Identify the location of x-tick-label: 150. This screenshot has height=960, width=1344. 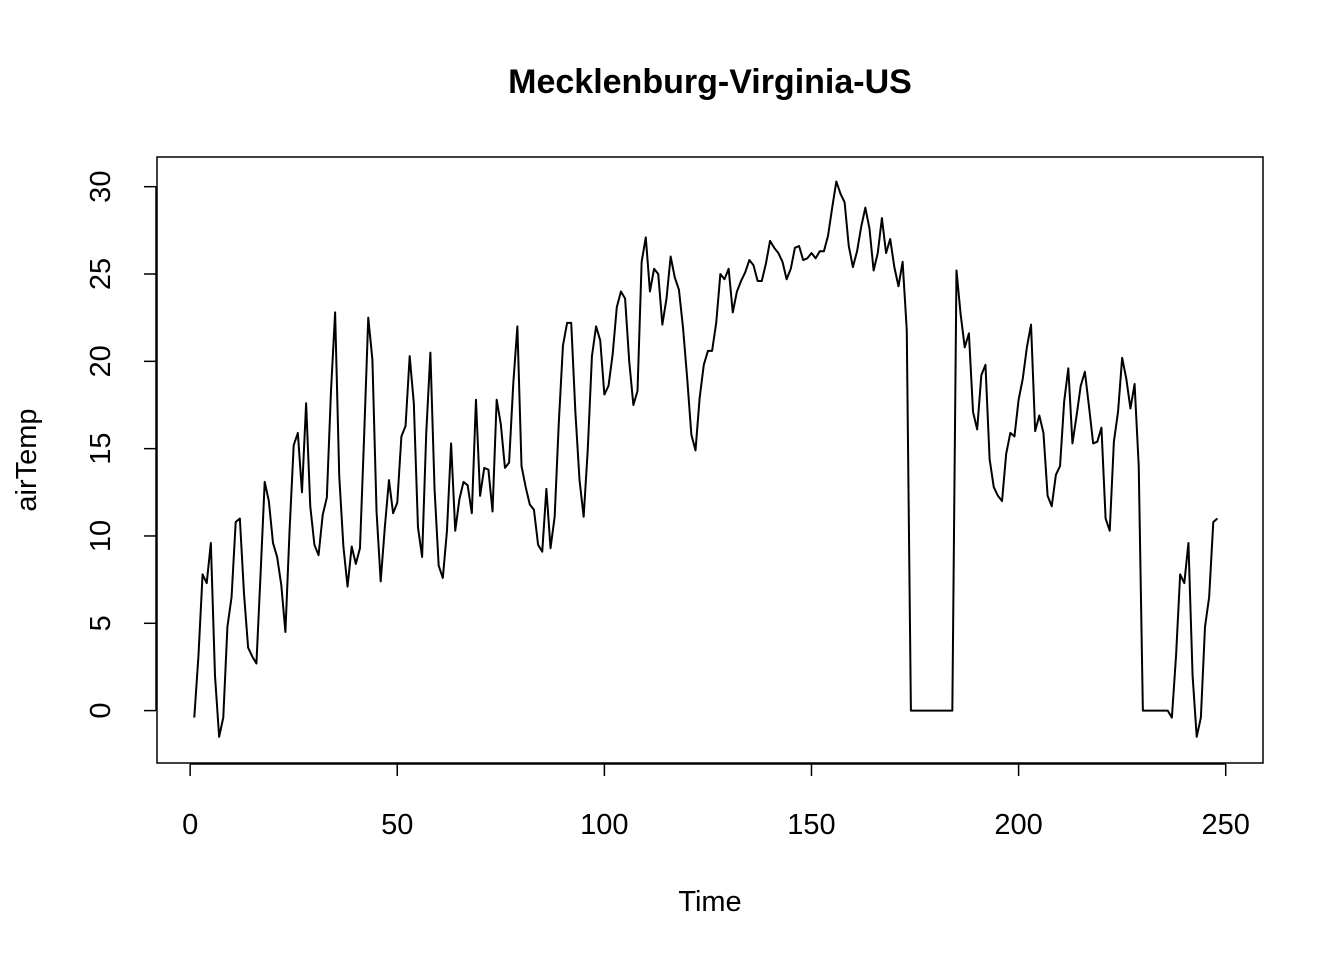
(811, 825).